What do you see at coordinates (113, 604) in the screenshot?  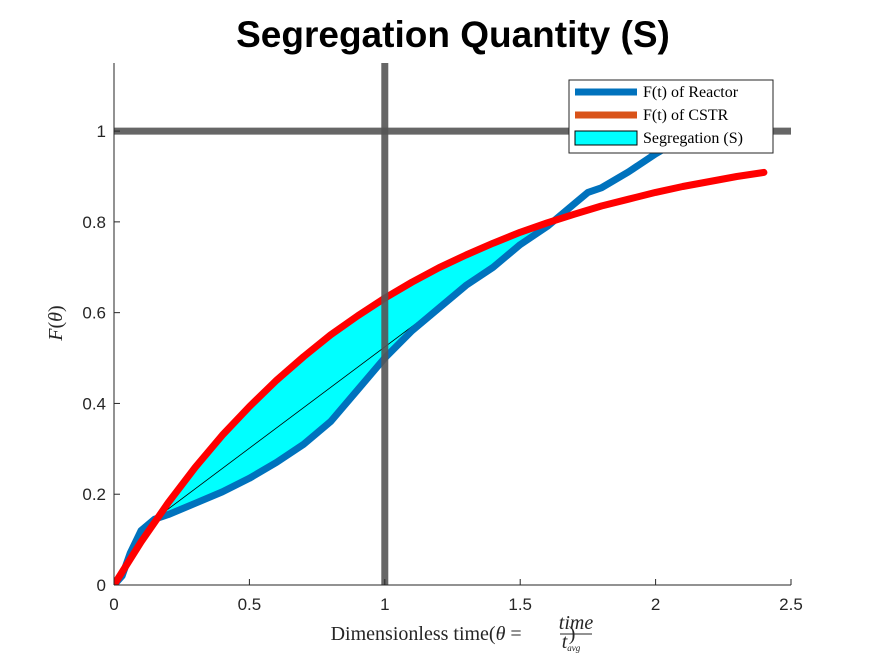 I see `x-tick-label: 0` at bounding box center [113, 604].